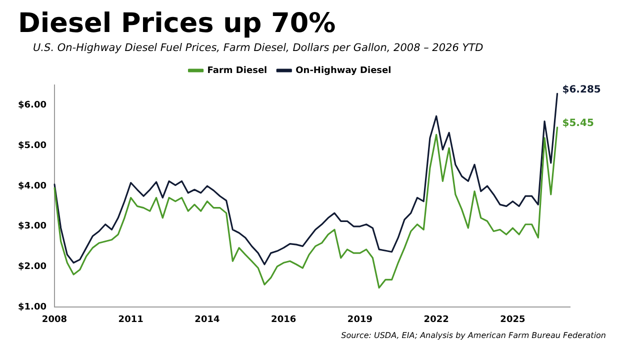 The width and height of the screenshot is (620, 349). What do you see at coordinates (237, 71) in the screenshot?
I see `legend-label: Farm Diesel` at bounding box center [237, 71].